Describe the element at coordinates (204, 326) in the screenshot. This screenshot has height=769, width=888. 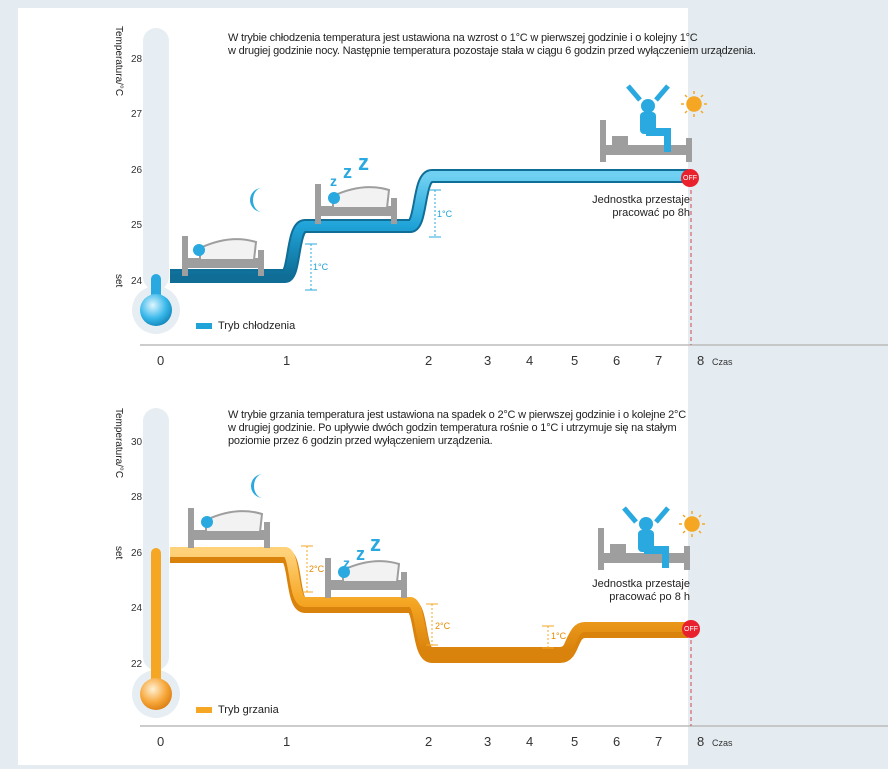
I see `cooling-legend-swatch` at that location.